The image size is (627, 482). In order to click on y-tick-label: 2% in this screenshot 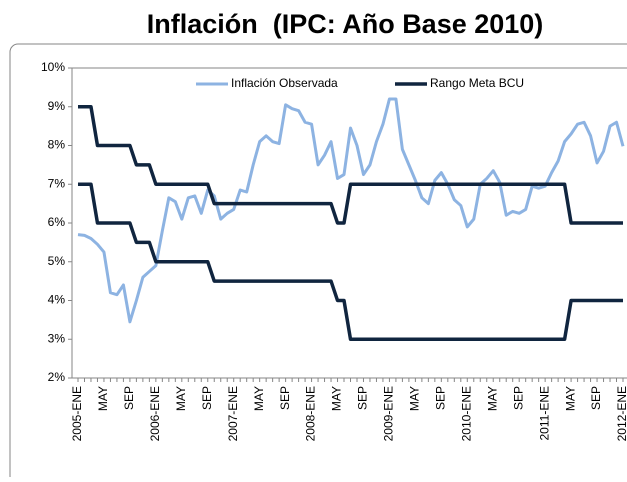, I will do `click(57, 377)`.